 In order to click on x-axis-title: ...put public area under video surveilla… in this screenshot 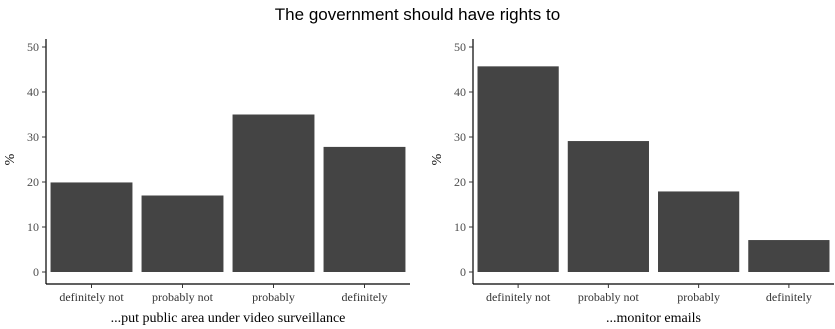, I will do `click(228, 318)`.